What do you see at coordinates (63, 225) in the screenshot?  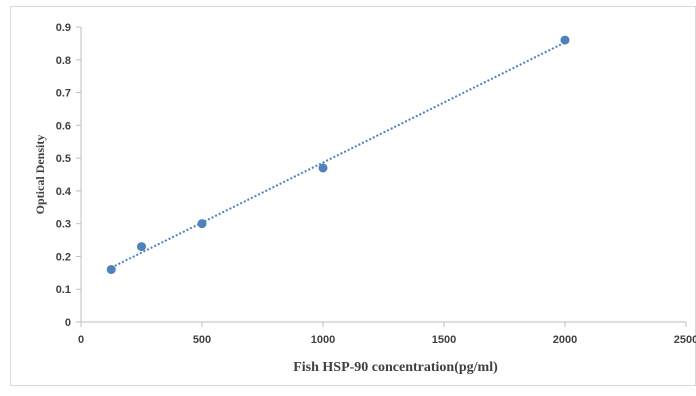 I see `y-tick-label: 0.3` at bounding box center [63, 225].